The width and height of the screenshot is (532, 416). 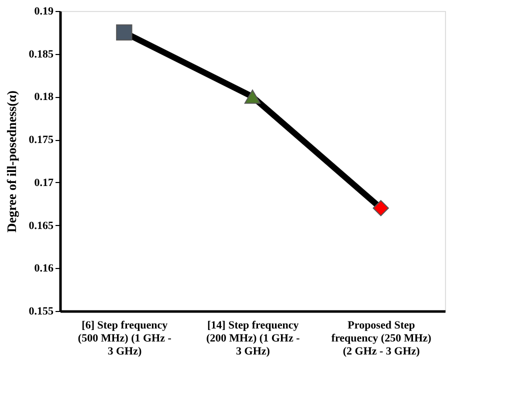 What do you see at coordinates (41, 226) in the screenshot?
I see `y-tick-label: 0.165` at bounding box center [41, 226].